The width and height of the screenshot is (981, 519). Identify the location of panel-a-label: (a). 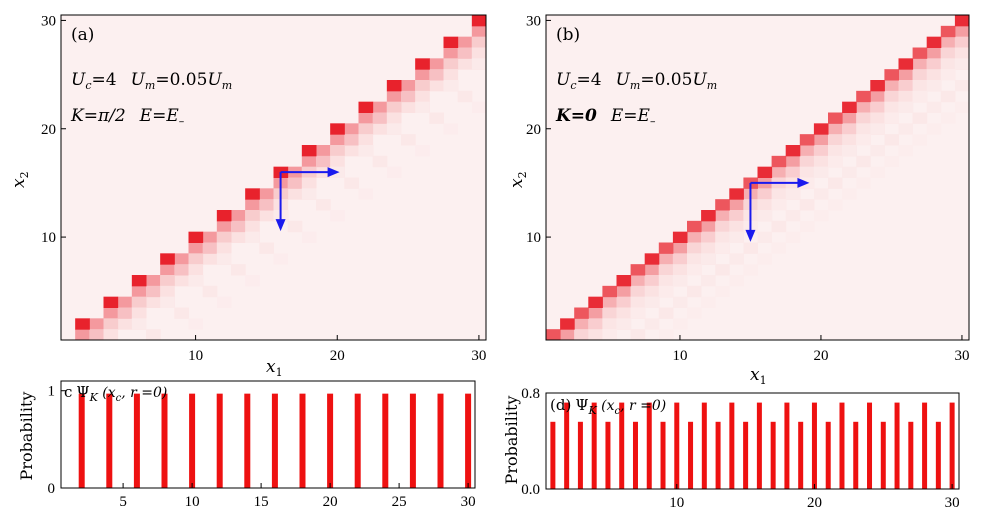
(82, 35).